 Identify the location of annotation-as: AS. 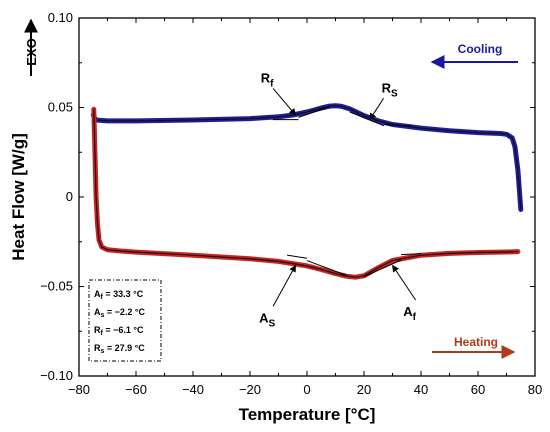
(267, 319).